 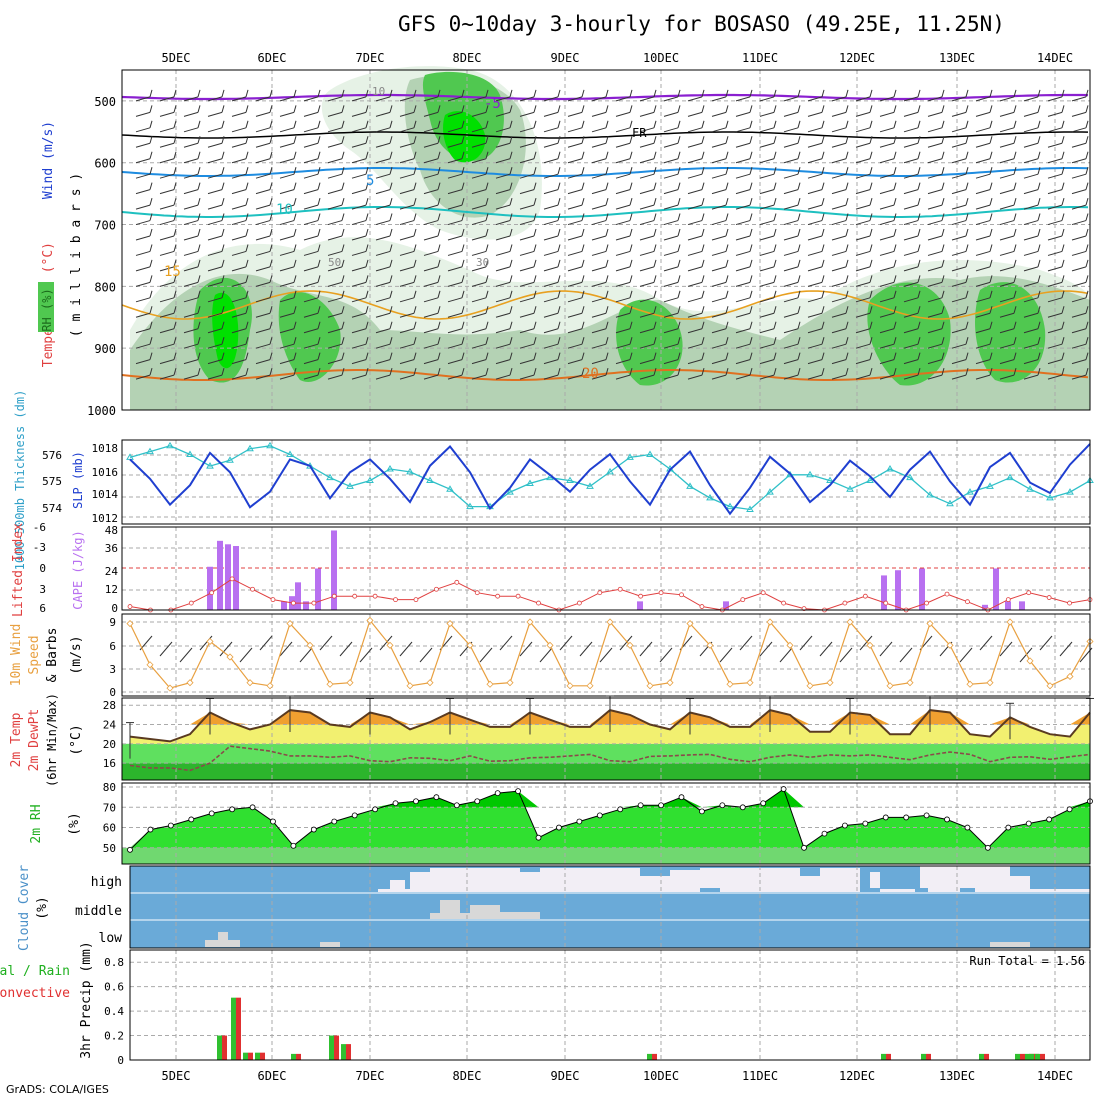 What do you see at coordinates (42, 608) in the screenshot?
I see `li-tick: 6` at bounding box center [42, 608].